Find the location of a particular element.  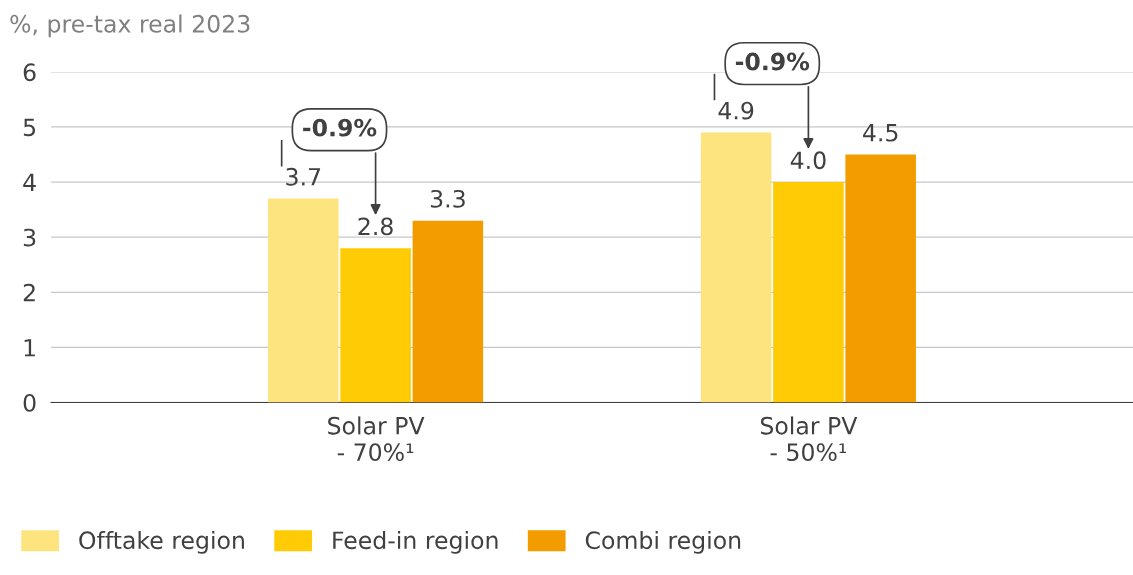

y-tick-label: 6 is located at coordinates (29, 72).